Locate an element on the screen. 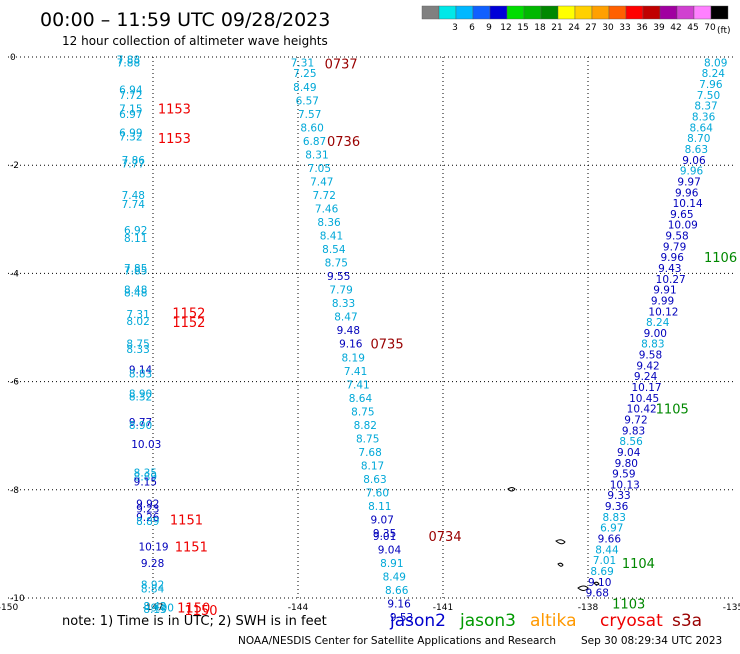  pass-time-label: 1106 is located at coordinates (720, 258).